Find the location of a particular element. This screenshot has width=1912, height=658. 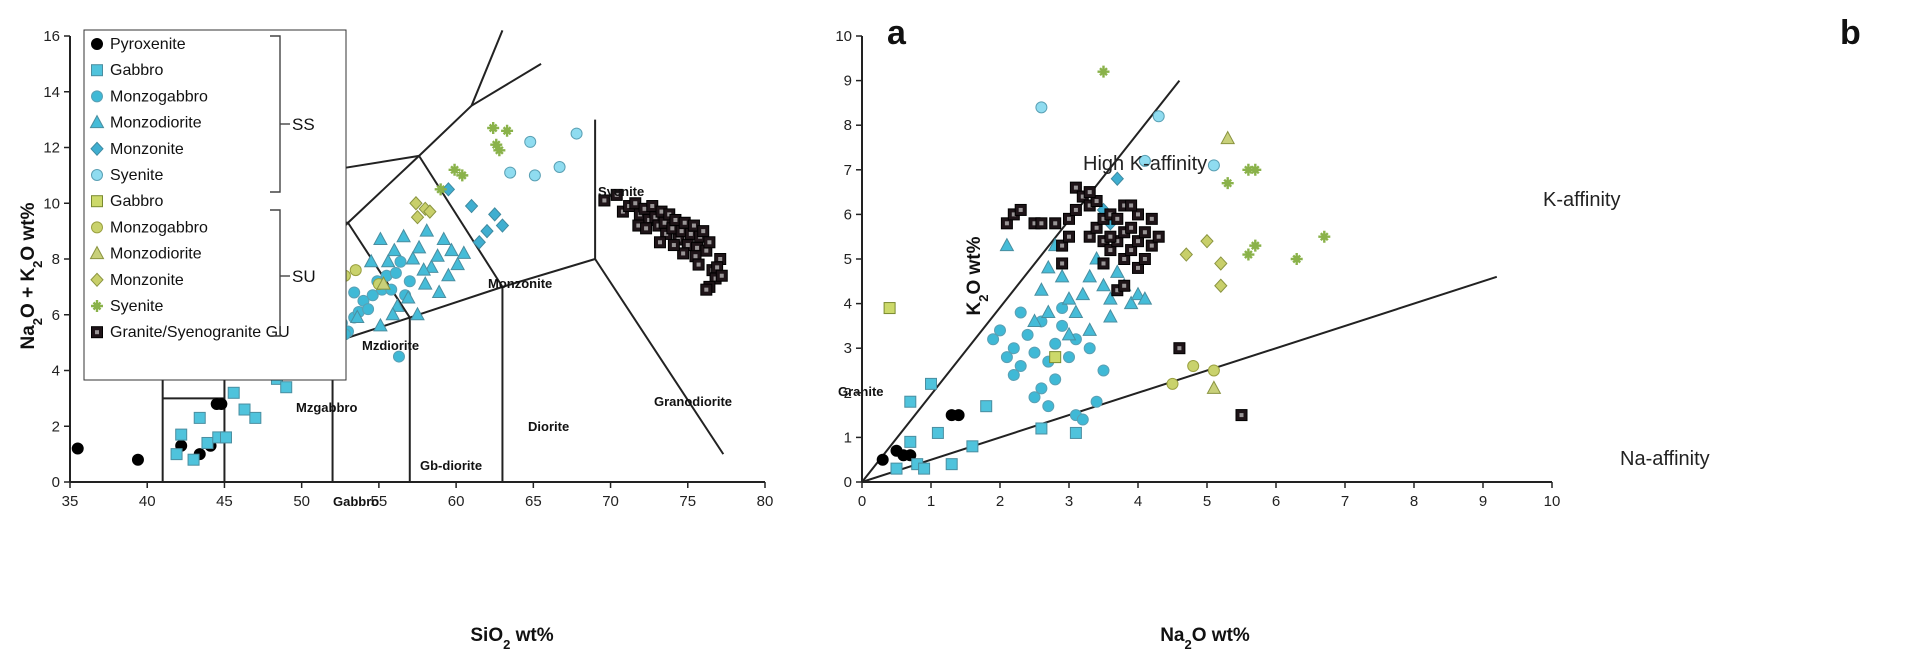

panel-a-label: a is located at coordinates (897, 33).